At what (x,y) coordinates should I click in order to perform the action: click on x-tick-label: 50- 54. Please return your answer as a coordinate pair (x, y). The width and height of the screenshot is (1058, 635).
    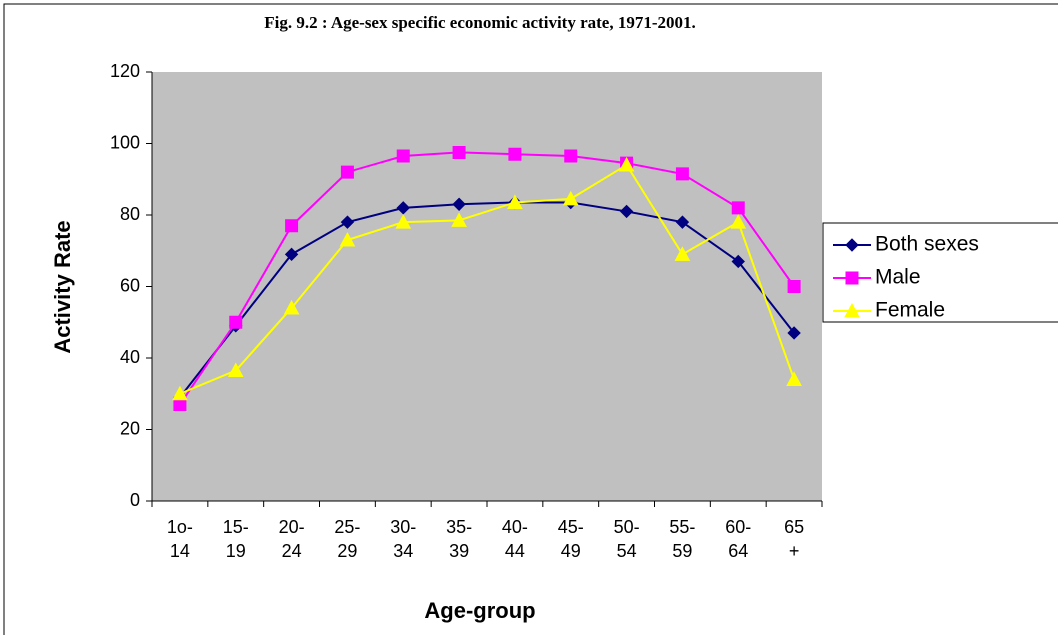
    Looking at the image, I should click on (626, 539).